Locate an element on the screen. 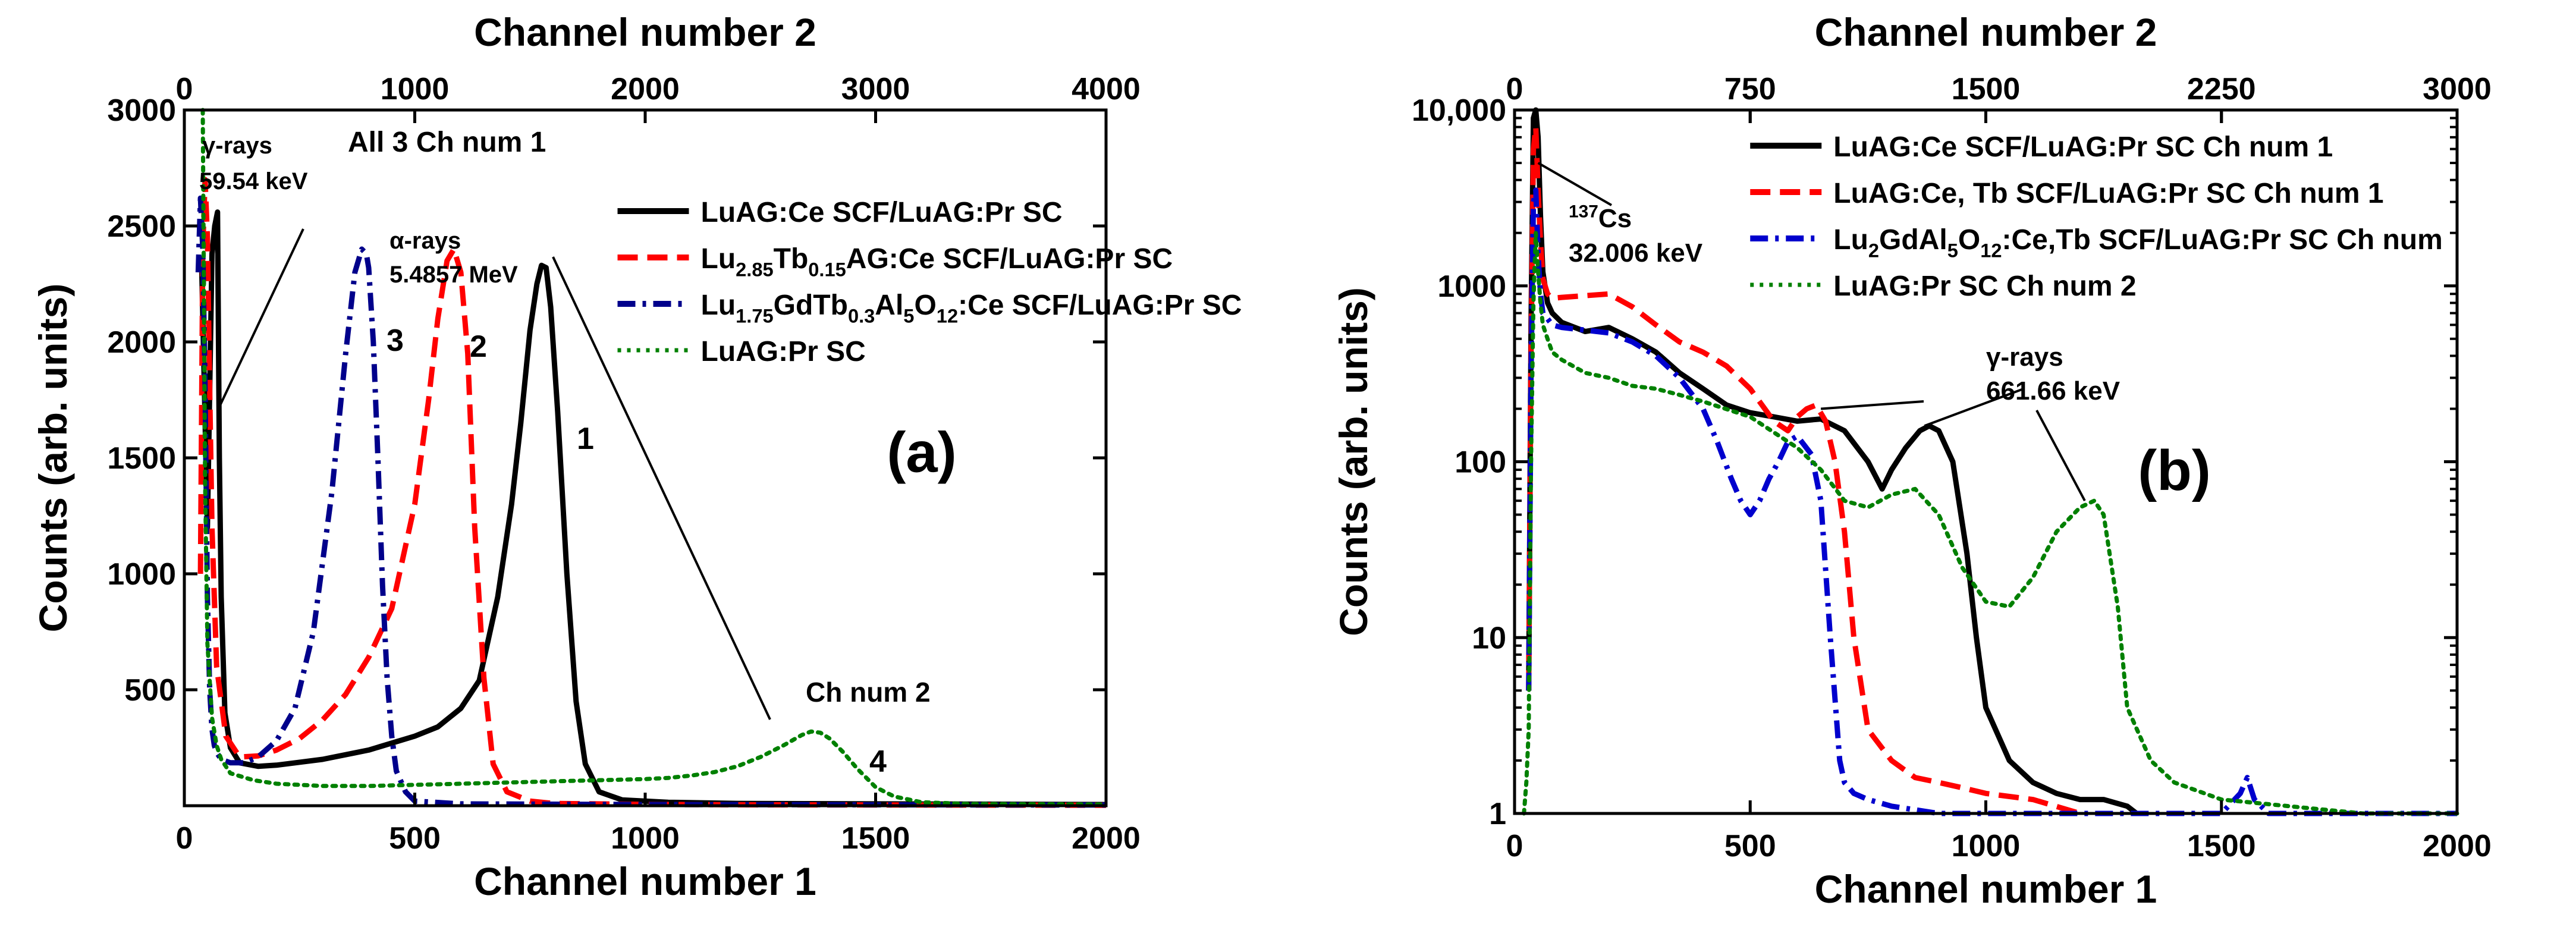 The height and width of the screenshot is (930, 2576). panel-b-y-tick-label: 1000 is located at coordinates (1471, 286).